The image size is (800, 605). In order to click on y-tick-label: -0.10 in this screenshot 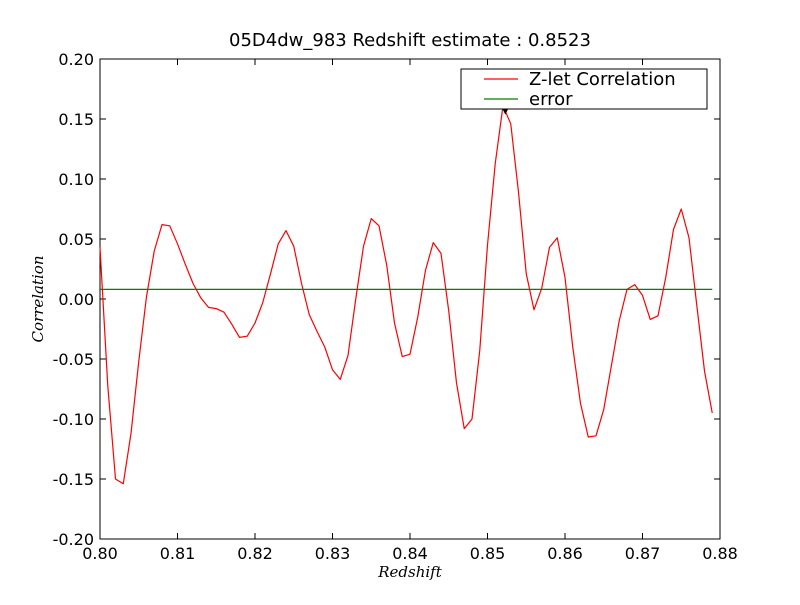, I will do `click(73, 419)`.